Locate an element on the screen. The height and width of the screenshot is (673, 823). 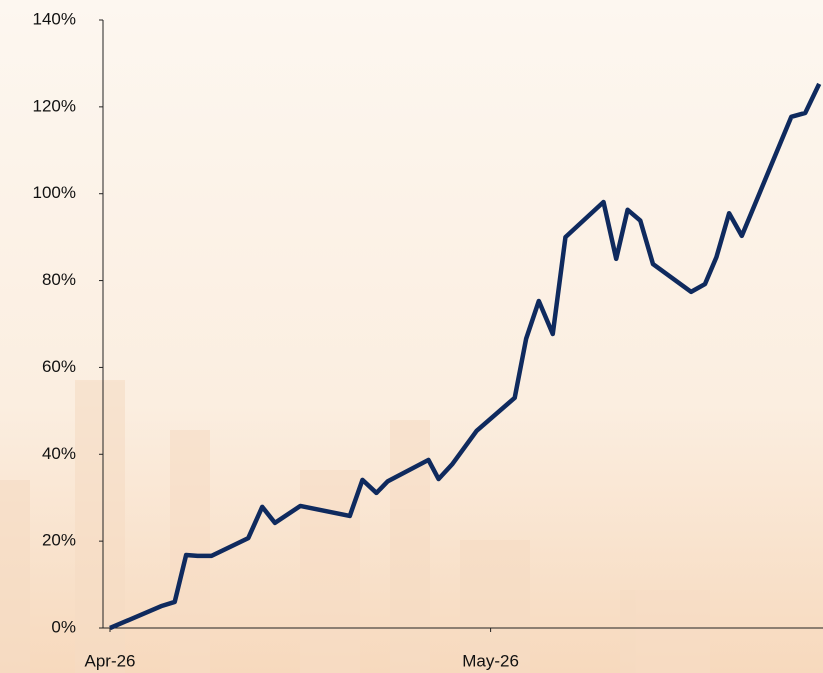
y-tick-label: 100% is located at coordinates (54, 192).